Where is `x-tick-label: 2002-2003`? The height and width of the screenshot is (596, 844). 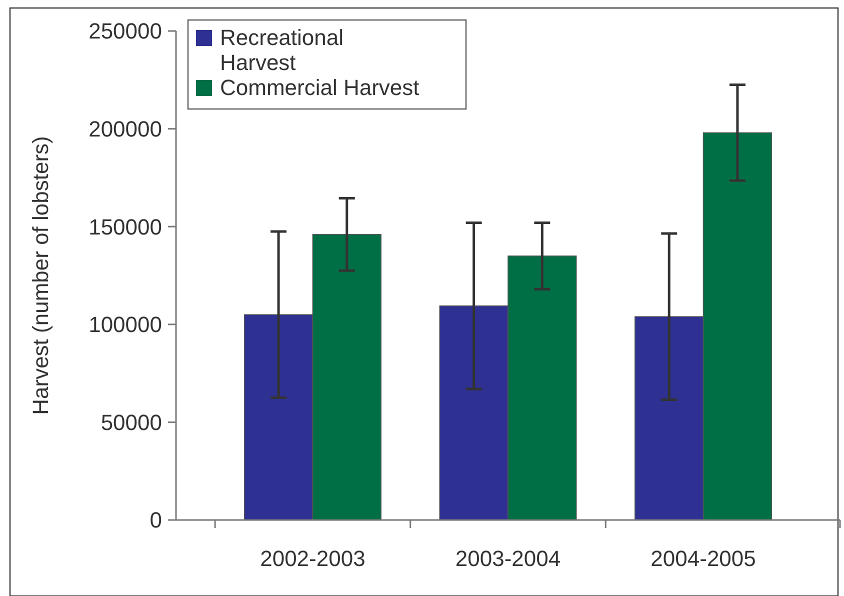
x-tick-label: 2002-2003 is located at coordinates (313, 558).